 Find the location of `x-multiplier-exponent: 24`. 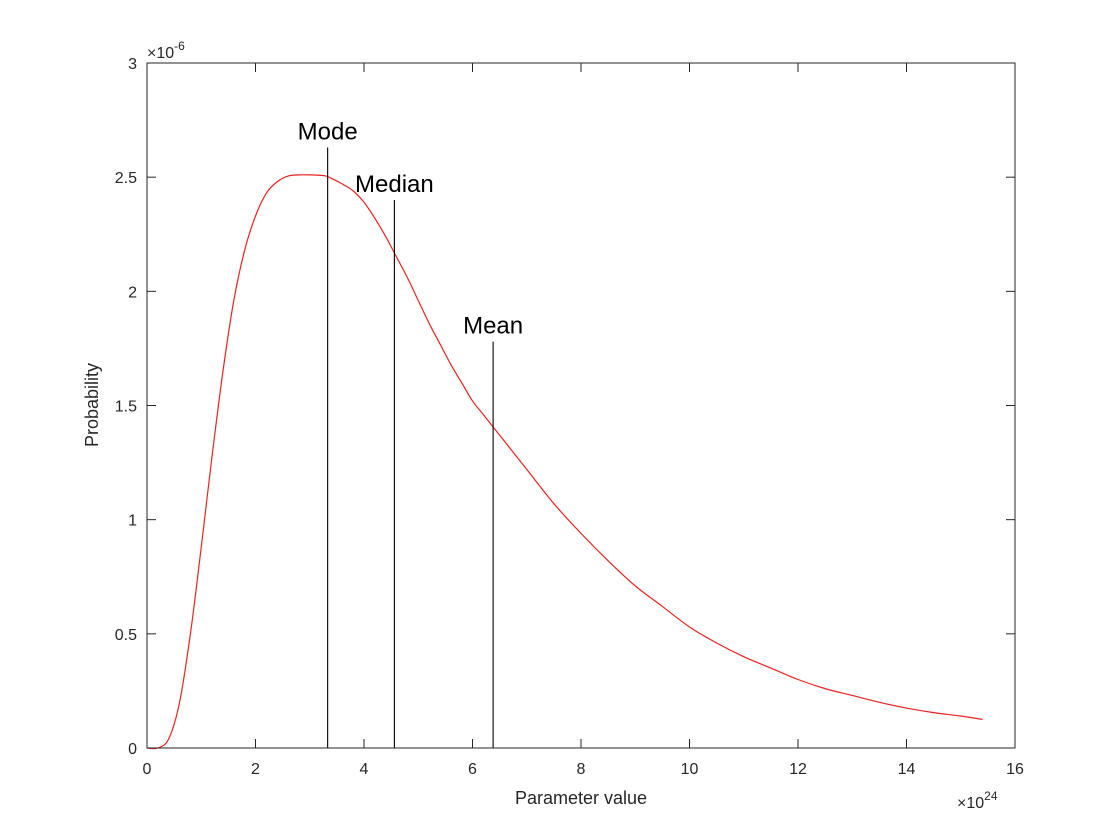

x-multiplier-exponent: 24 is located at coordinates (991, 796).